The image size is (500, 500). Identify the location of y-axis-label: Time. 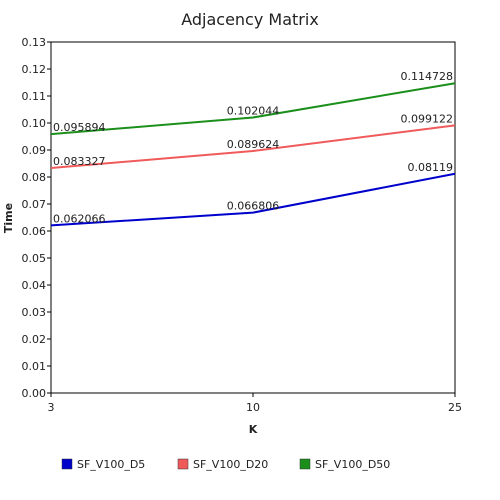
(8, 218).